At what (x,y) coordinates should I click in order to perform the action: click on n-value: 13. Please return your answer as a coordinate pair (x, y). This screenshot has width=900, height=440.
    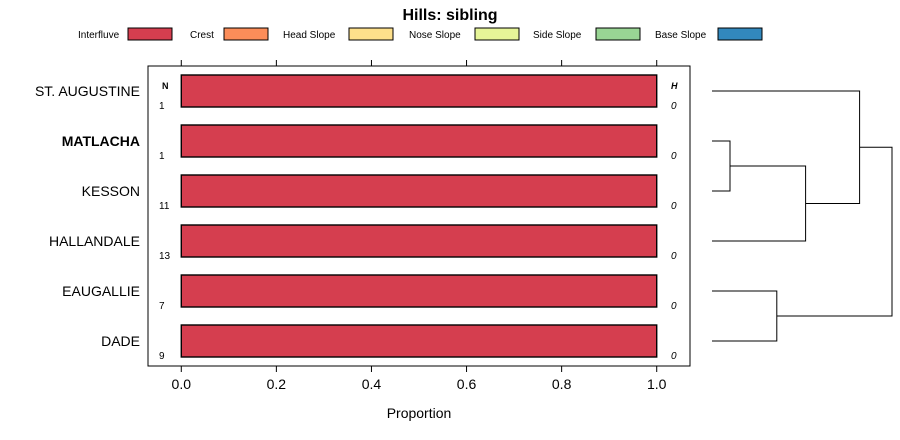
    Looking at the image, I should click on (165, 256).